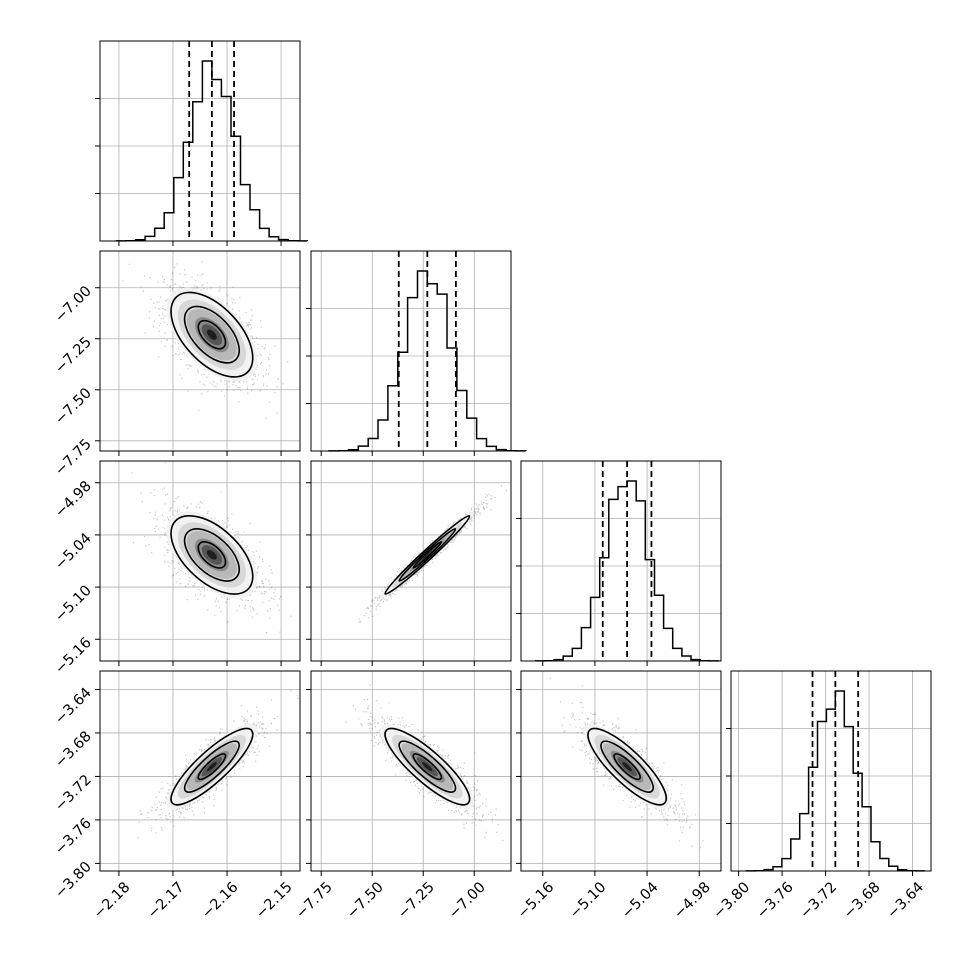  Describe the element at coordinates (73, 706) in the screenshot. I see `y-tick-label: −3.64` at that location.